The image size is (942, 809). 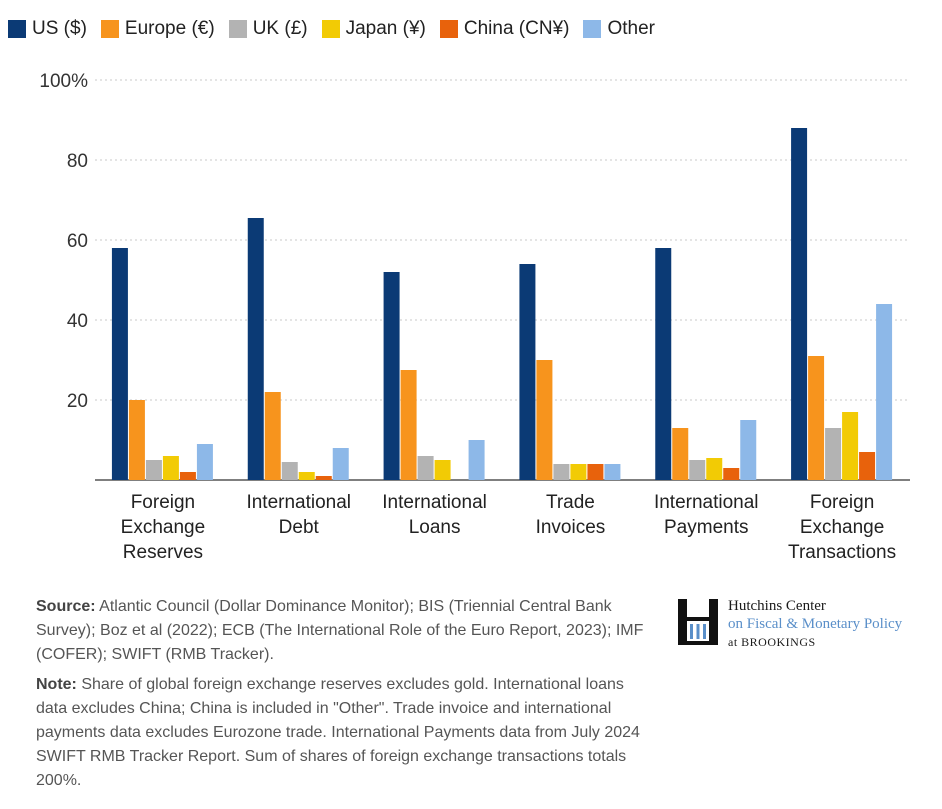 I want to click on column-emblem-icon, so click(x=698, y=622).